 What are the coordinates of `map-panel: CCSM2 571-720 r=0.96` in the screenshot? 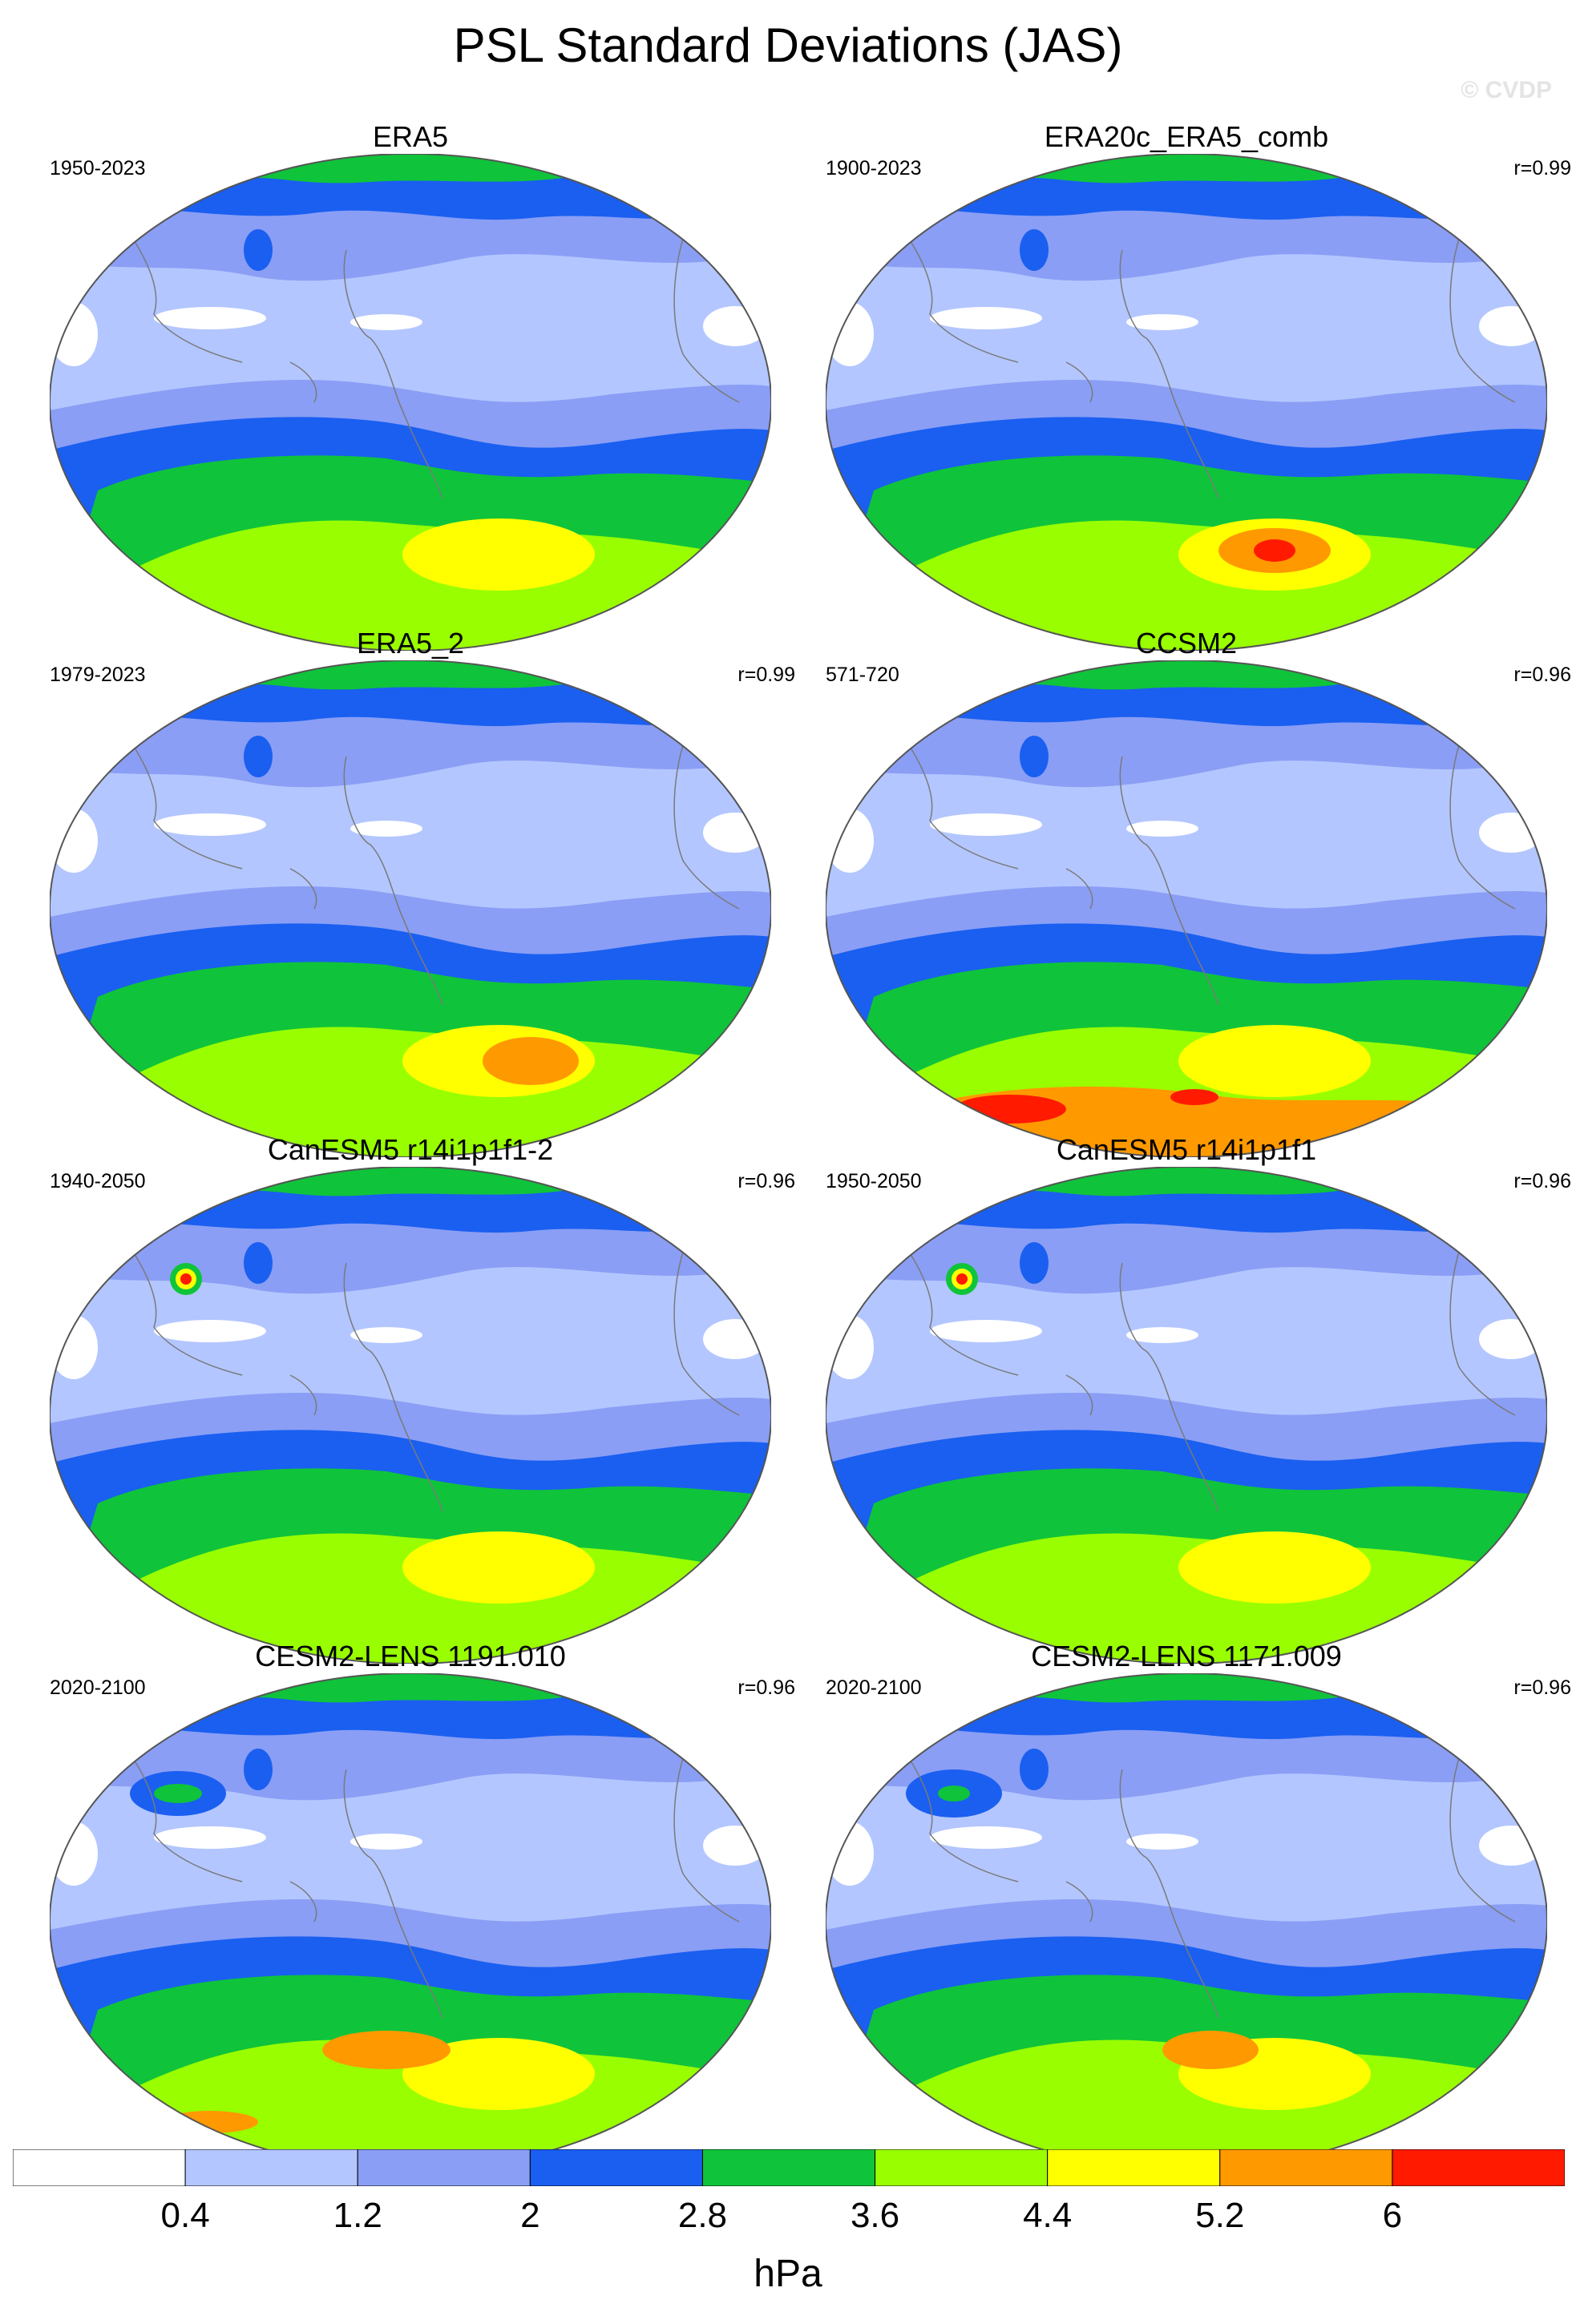 It's located at (1186, 892).